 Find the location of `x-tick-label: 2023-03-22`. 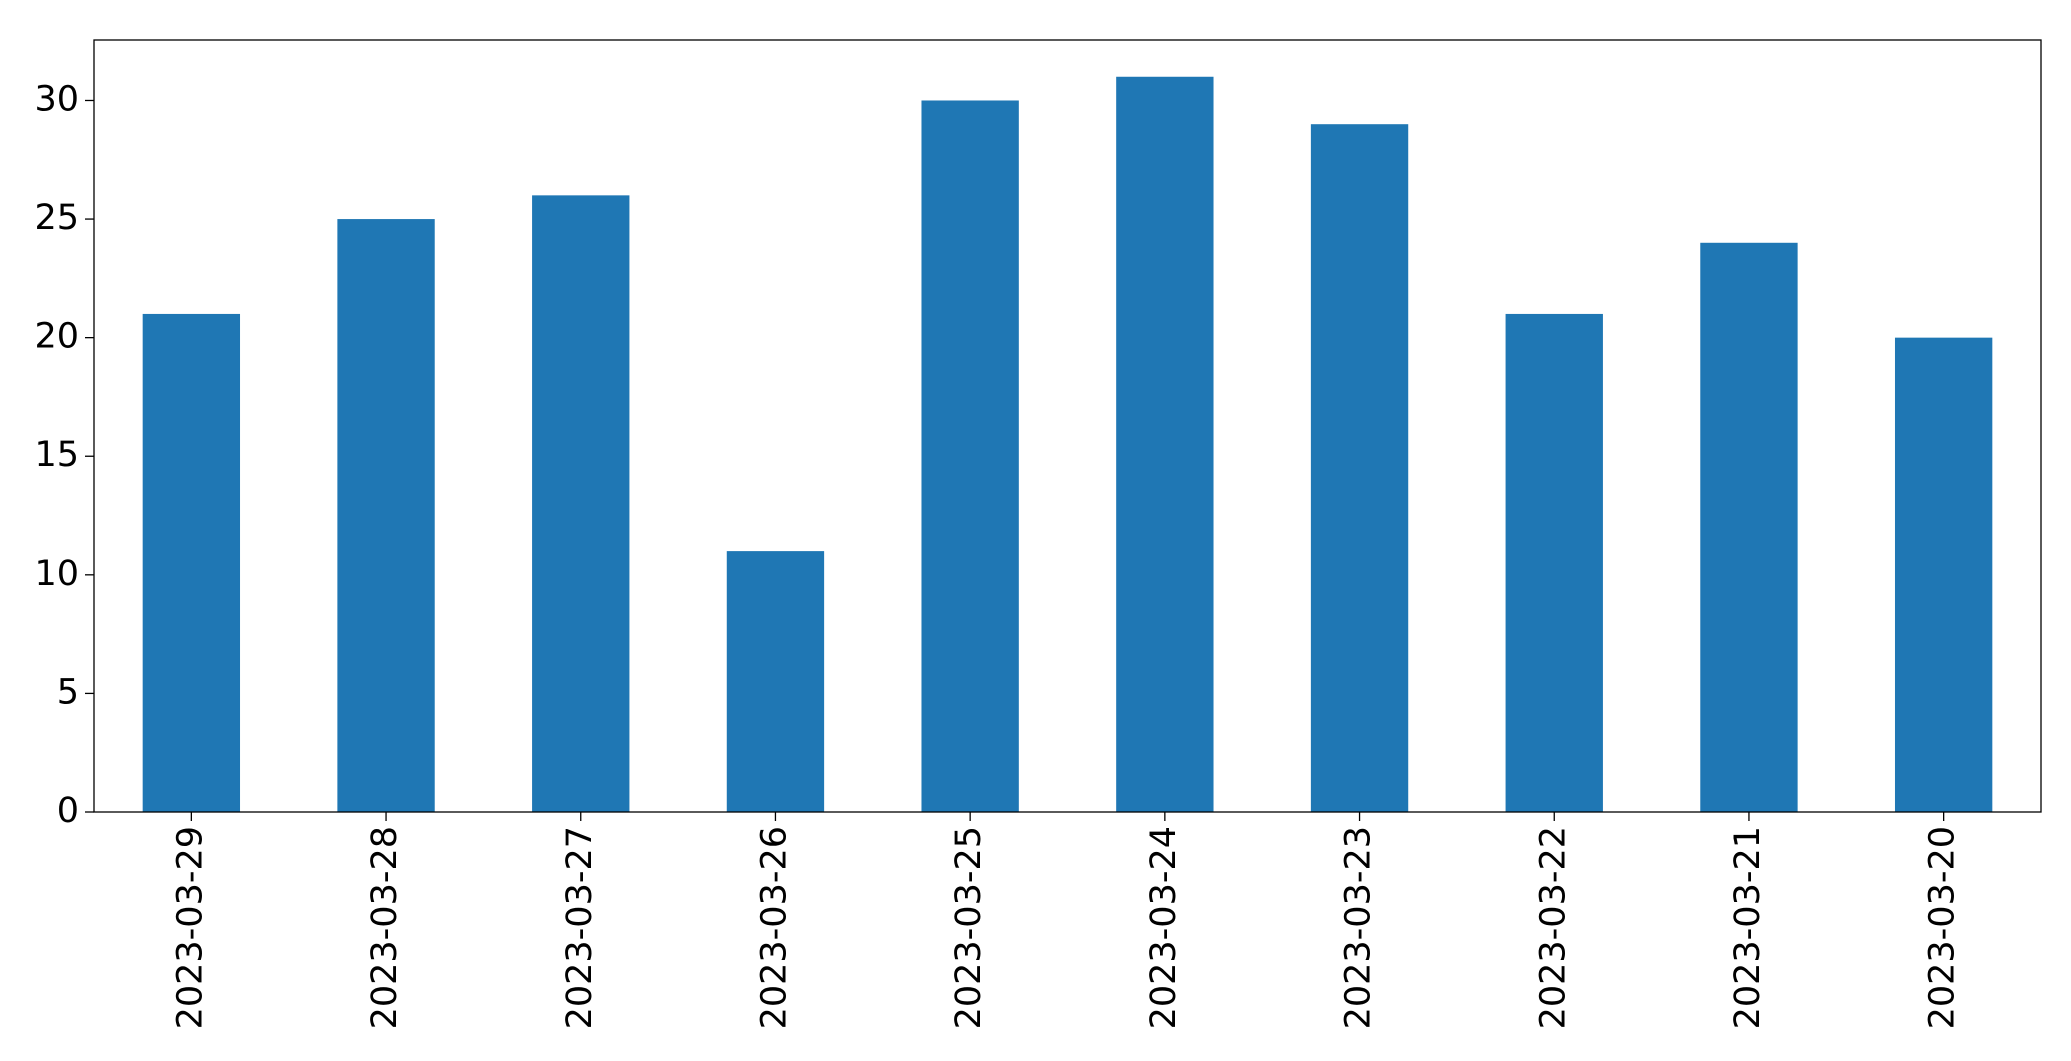

x-tick-label: 2023-03-22 is located at coordinates (1553, 927).